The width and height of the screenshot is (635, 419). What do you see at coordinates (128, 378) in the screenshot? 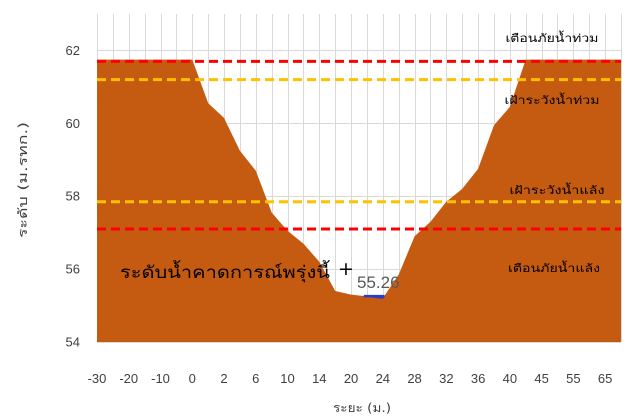
I see `x-tick-label: -20` at bounding box center [128, 378].